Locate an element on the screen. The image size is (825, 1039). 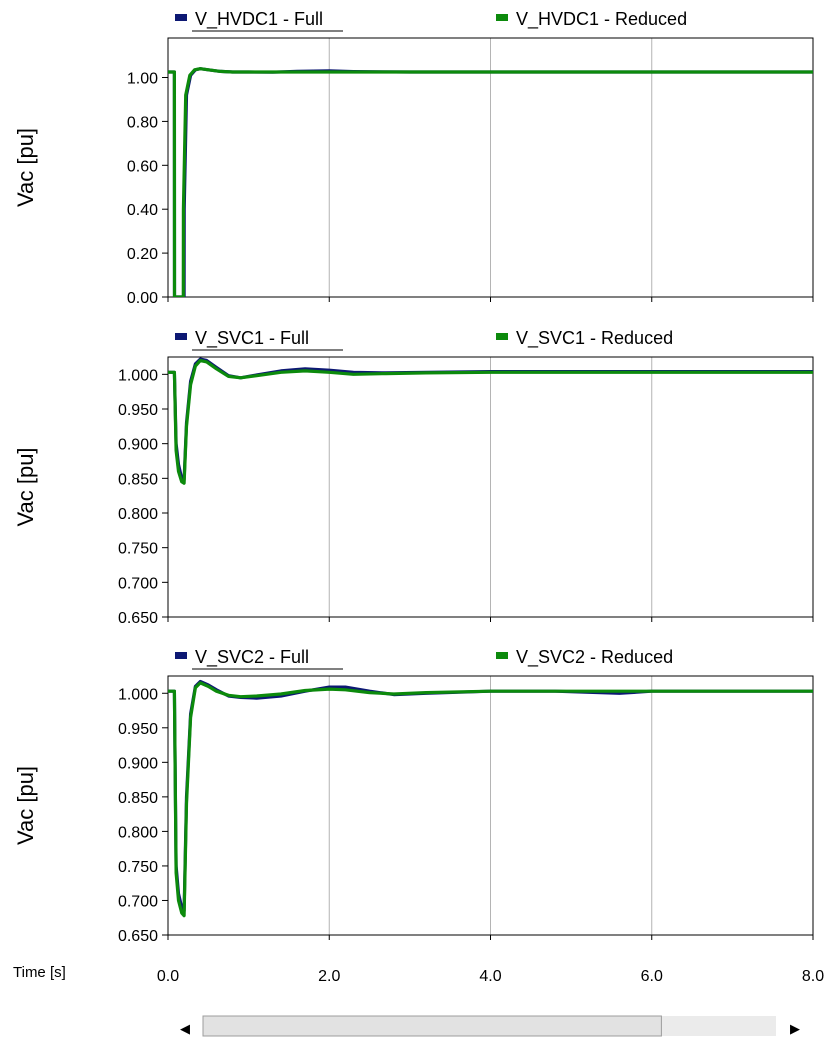
legend-label: V_HVDC1 - Reduced is located at coordinates (601, 19).